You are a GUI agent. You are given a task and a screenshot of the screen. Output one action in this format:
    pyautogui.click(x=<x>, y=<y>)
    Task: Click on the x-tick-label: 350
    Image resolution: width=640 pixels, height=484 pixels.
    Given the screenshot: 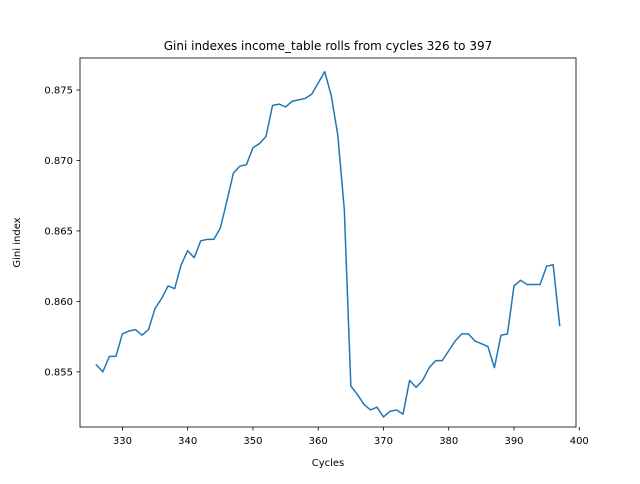 What is the action you would take?
    pyautogui.click(x=252, y=441)
    